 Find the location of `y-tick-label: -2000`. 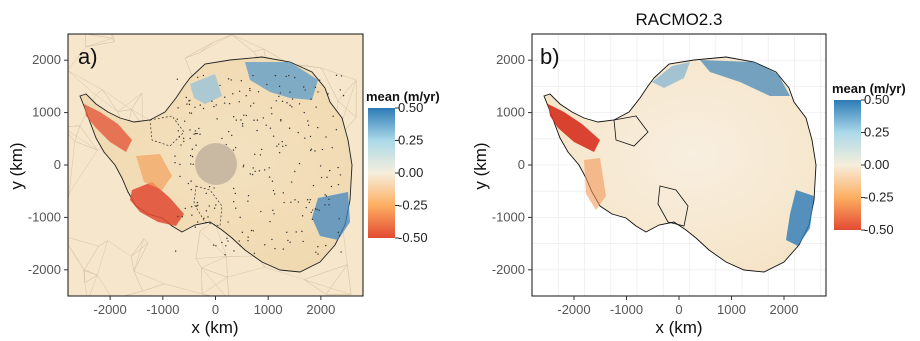

y-tick-label: -2000 is located at coordinates (44, 269).